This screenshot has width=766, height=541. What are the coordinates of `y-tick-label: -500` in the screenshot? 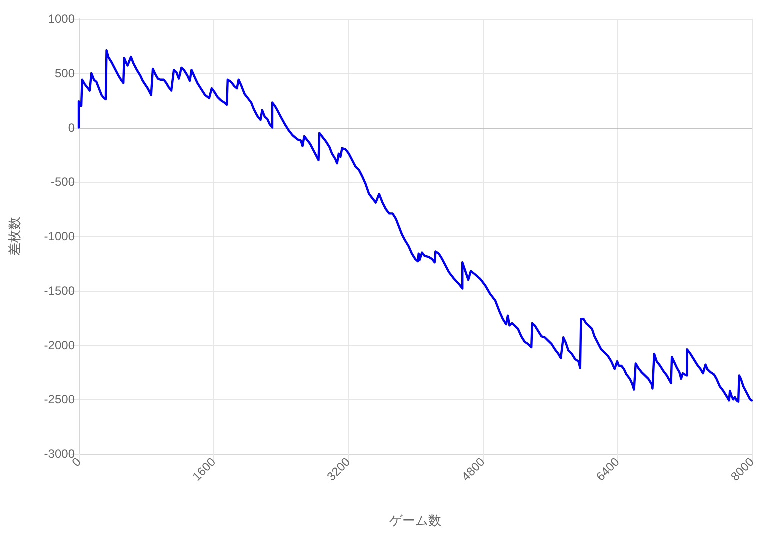 It's located at (63, 182).